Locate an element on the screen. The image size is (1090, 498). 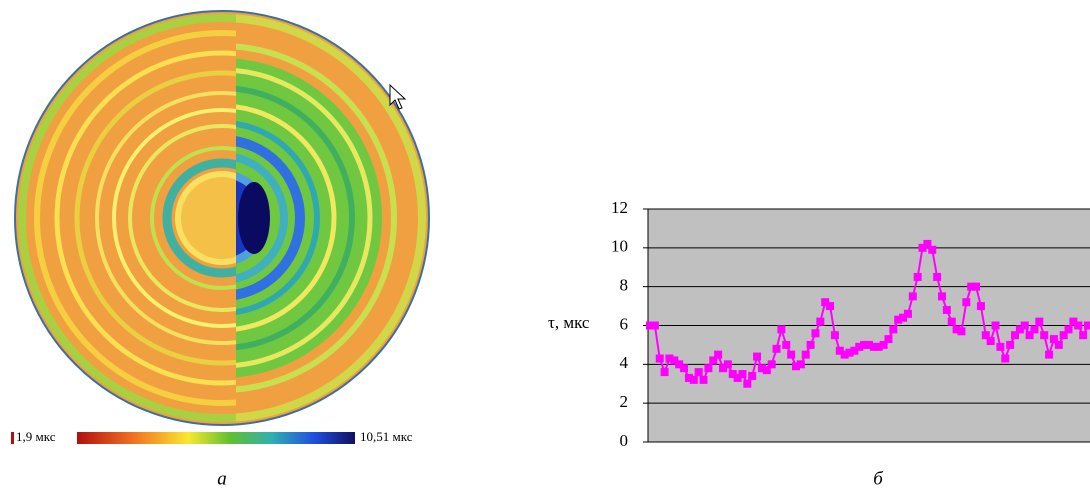
y-tick-label: 6 is located at coordinates (624, 323).